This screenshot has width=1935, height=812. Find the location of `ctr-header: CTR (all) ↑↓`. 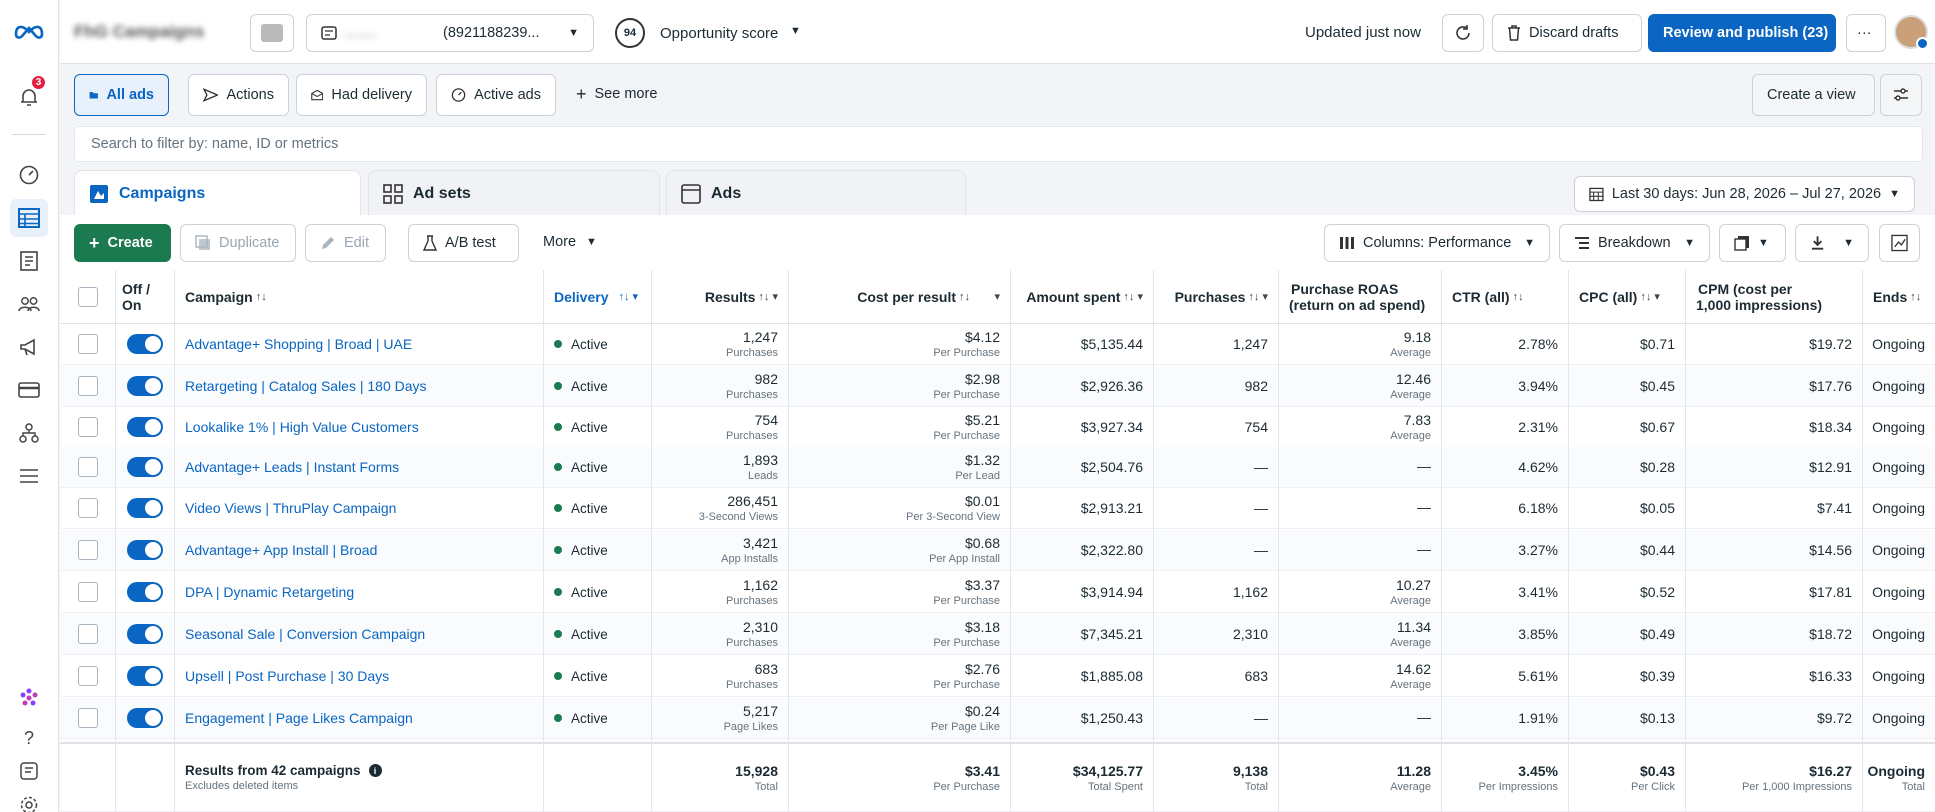

ctr-header: CTR (all) ↑↓ is located at coordinates (1505, 296).